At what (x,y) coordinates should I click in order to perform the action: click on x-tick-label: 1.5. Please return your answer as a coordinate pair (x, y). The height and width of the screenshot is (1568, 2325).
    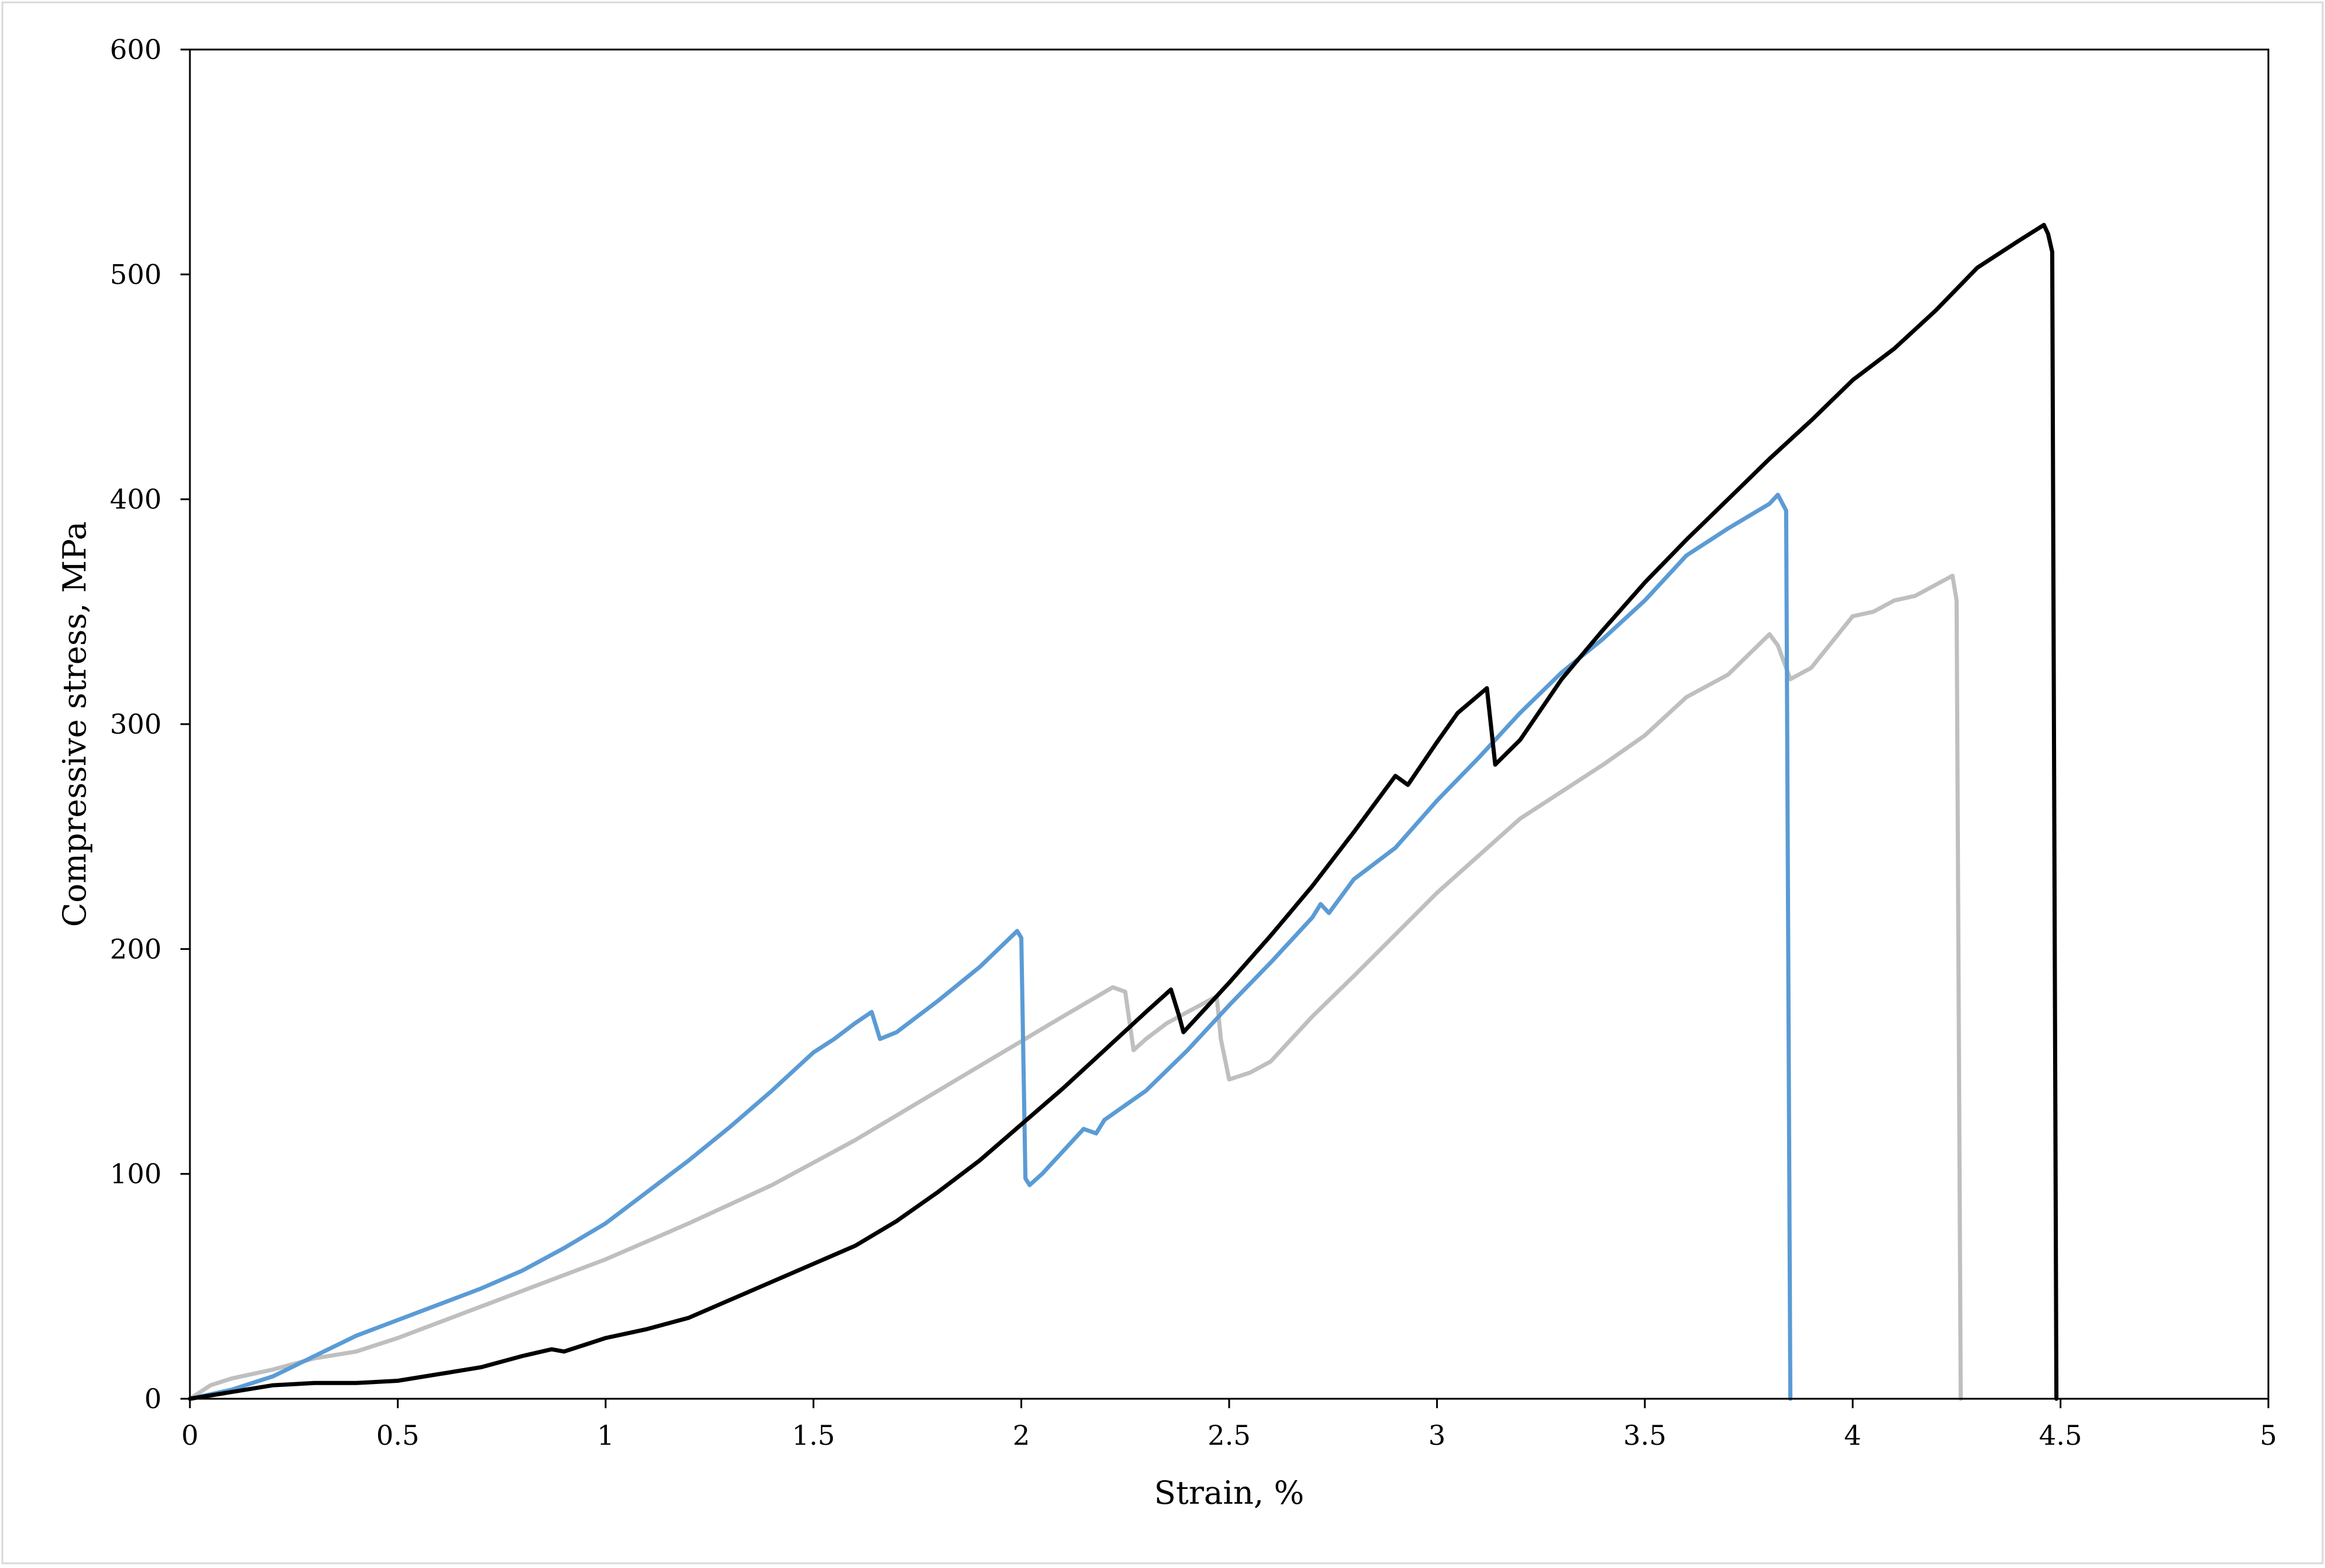
    Looking at the image, I should click on (813, 1435).